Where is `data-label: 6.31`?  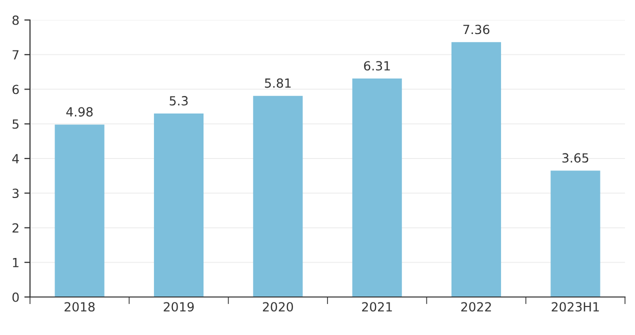
data-label: 6.31 is located at coordinates (377, 66).